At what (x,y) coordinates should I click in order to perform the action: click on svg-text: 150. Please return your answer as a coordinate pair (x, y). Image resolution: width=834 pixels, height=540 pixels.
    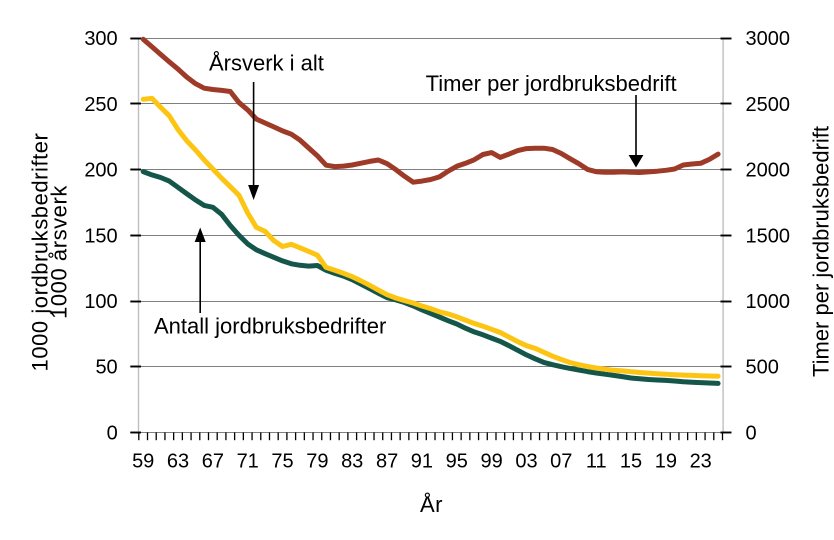
    Looking at the image, I should click on (100, 236).